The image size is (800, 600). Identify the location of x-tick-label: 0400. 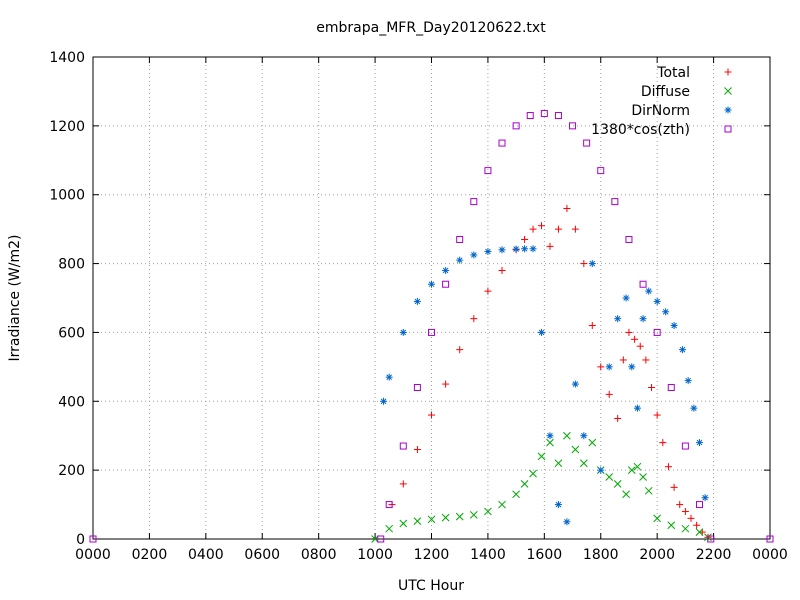
(206, 555).